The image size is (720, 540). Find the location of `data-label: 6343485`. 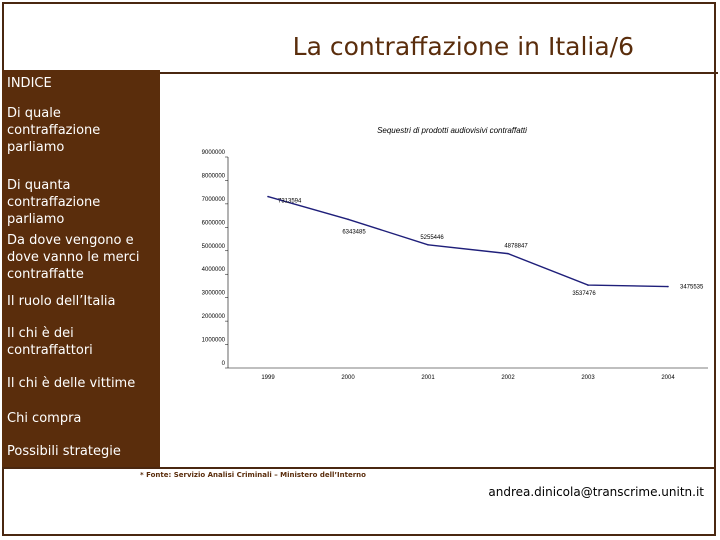

data-label: 6343485 is located at coordinates (354, 232).